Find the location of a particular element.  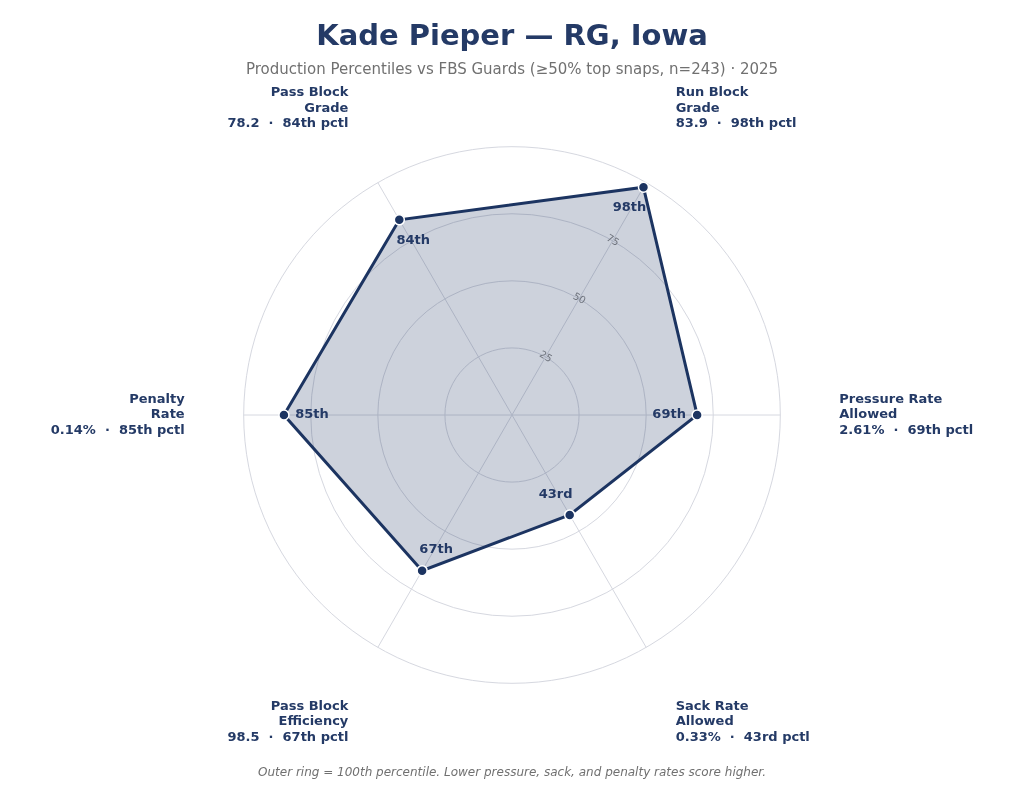

chart-subtitle: Production Percentiles vs FBS Guards (≥50% top snaps, n=243) · 2025 is located at coordinates (512, 68).